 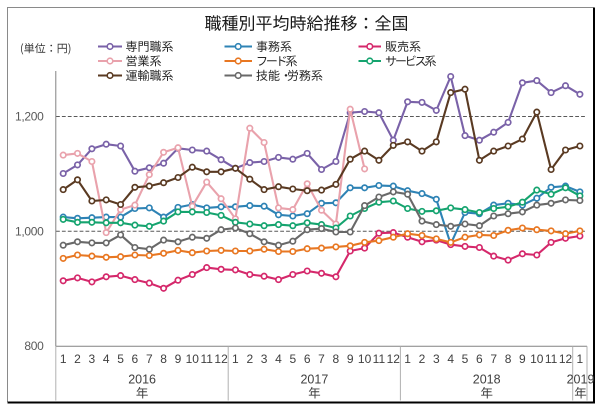 What do you see at coordinates (314, 380) in the screenshot?
I see `svg-text: 2017` at bounding box center [314, 380].